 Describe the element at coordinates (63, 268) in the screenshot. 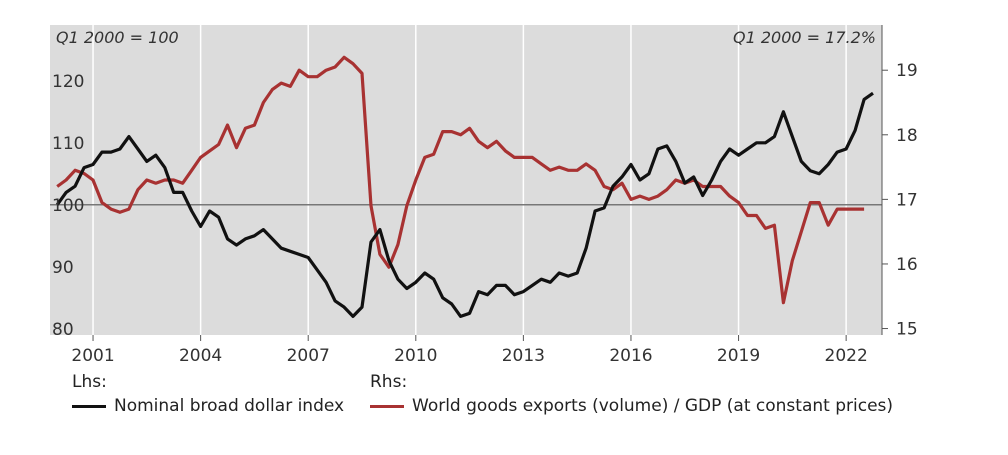

I see `left-tick-label: 90` at that location.